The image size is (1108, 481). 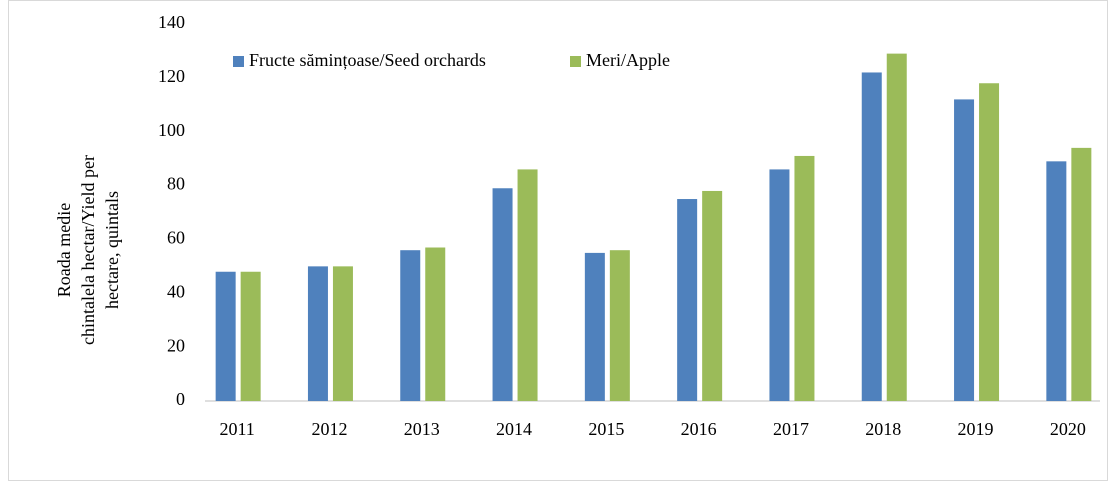 What do you see at coordinates (699, 429) in the screenshot?
I see `x-tick-label: 2016` at bounding box center [699, 429].